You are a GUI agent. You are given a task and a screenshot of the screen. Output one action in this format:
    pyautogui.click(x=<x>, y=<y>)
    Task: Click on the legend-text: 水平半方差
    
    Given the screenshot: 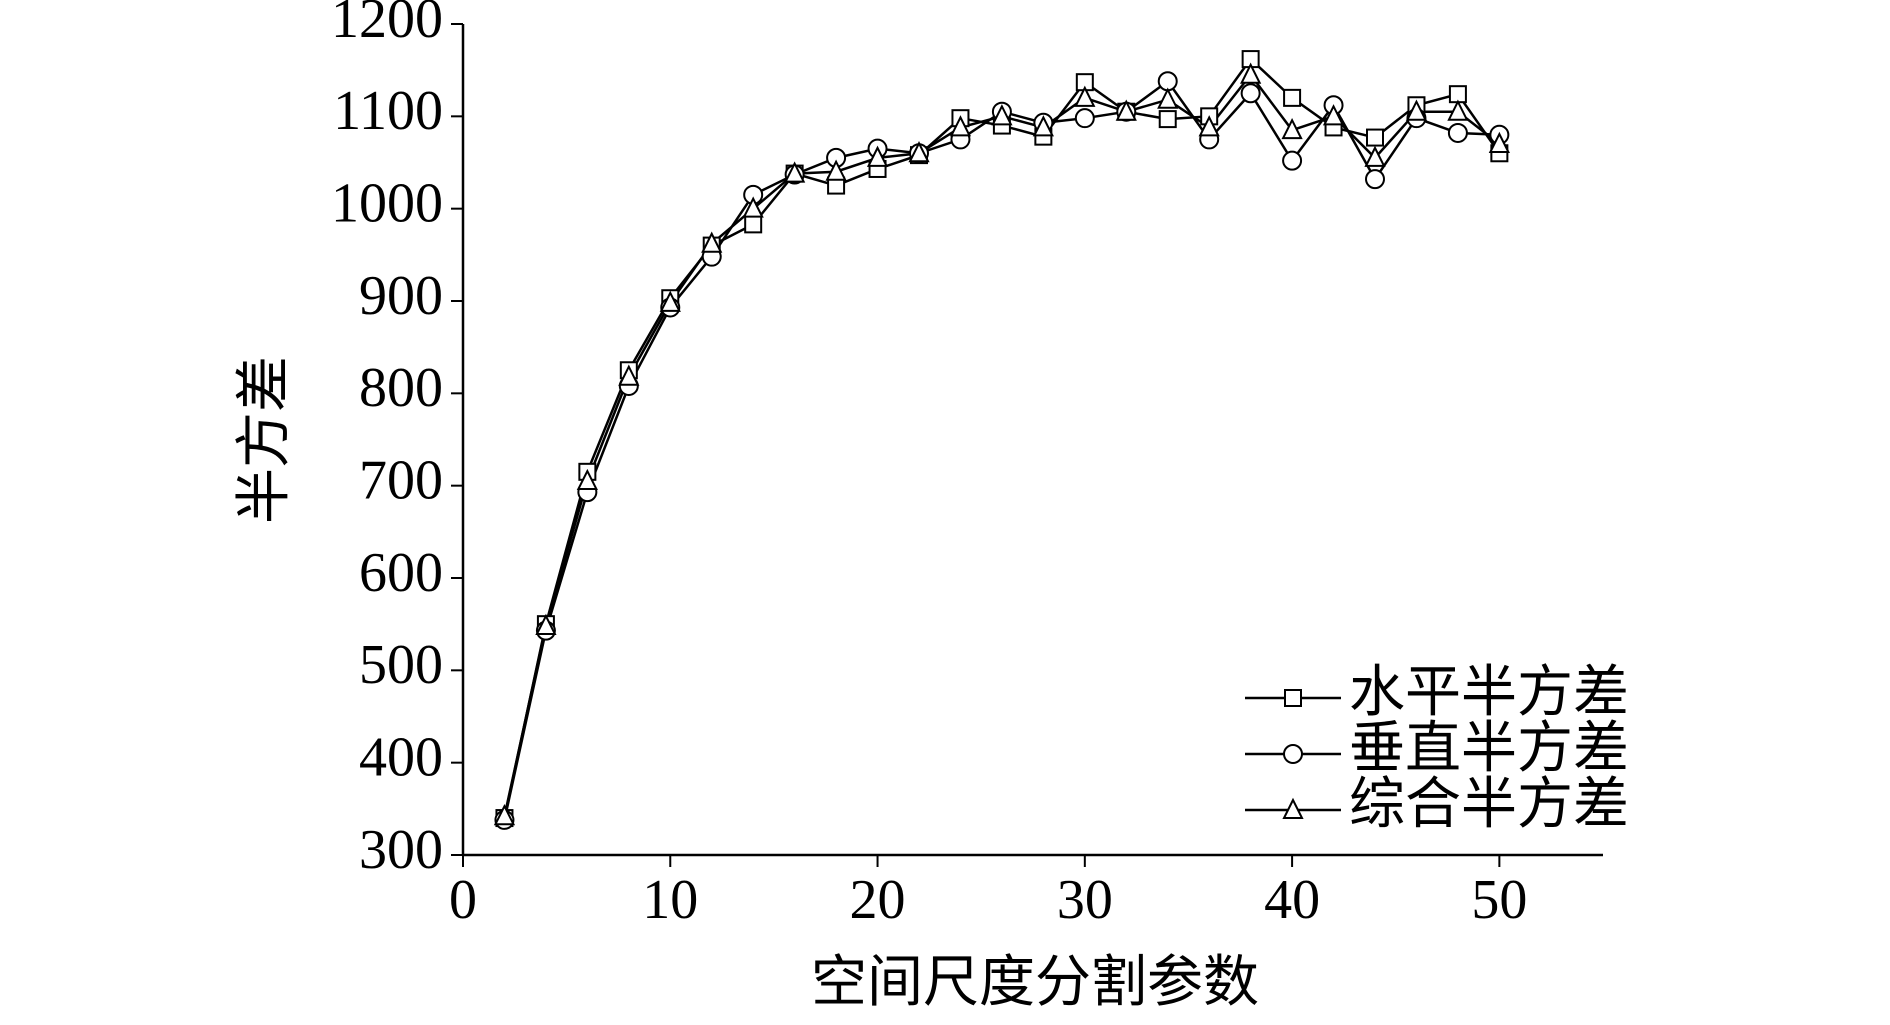 What is the action you would take?
    pyautogui.click(x=1489, y=693)
    